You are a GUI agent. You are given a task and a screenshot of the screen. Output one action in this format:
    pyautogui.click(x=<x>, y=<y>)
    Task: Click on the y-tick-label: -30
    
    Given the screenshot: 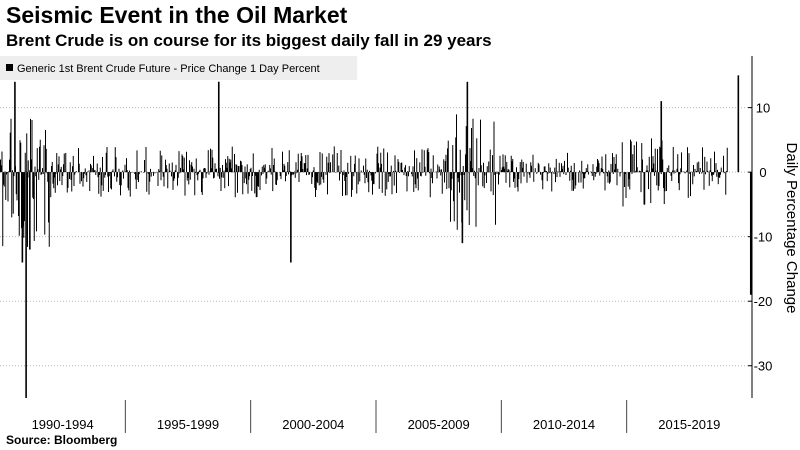 What is the action you would take?
    pyautogui.click(x=763, y=366)
    